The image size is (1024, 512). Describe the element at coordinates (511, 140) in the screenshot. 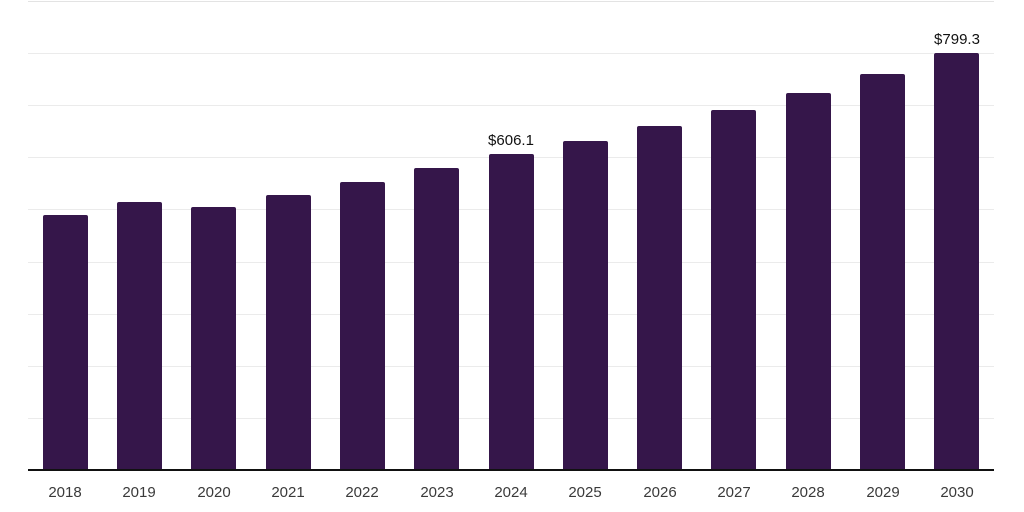

I see `bar-value-label-2024: $606.1` at that location.